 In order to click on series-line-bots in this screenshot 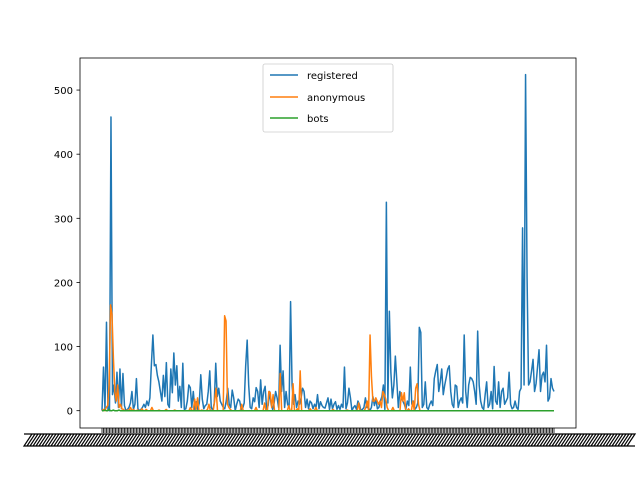, I will do `click(328, 410)`.